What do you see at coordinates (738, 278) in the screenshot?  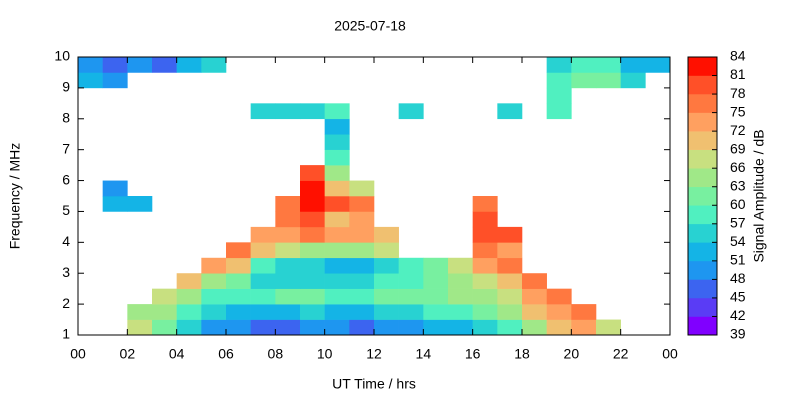 I see `colorbar-tick-label: 48` at bounding box center [738, 278].